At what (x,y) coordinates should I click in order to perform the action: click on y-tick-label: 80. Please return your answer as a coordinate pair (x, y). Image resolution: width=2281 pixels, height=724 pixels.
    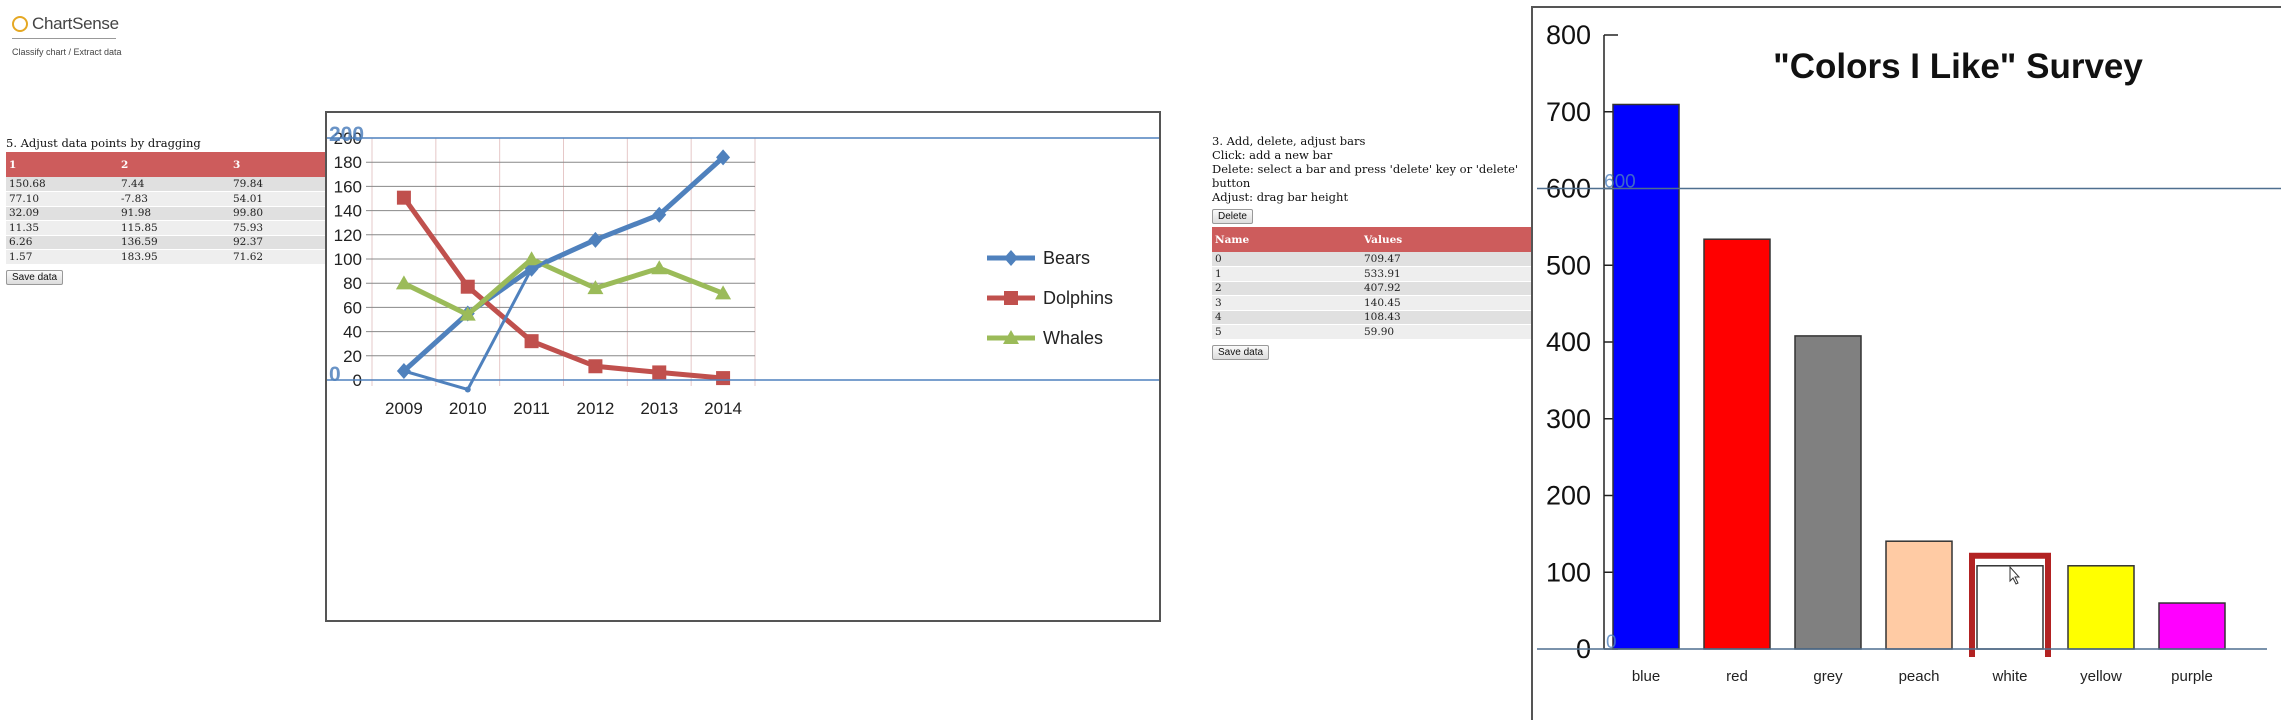
    Looking at the image, I should click on (352, 283).